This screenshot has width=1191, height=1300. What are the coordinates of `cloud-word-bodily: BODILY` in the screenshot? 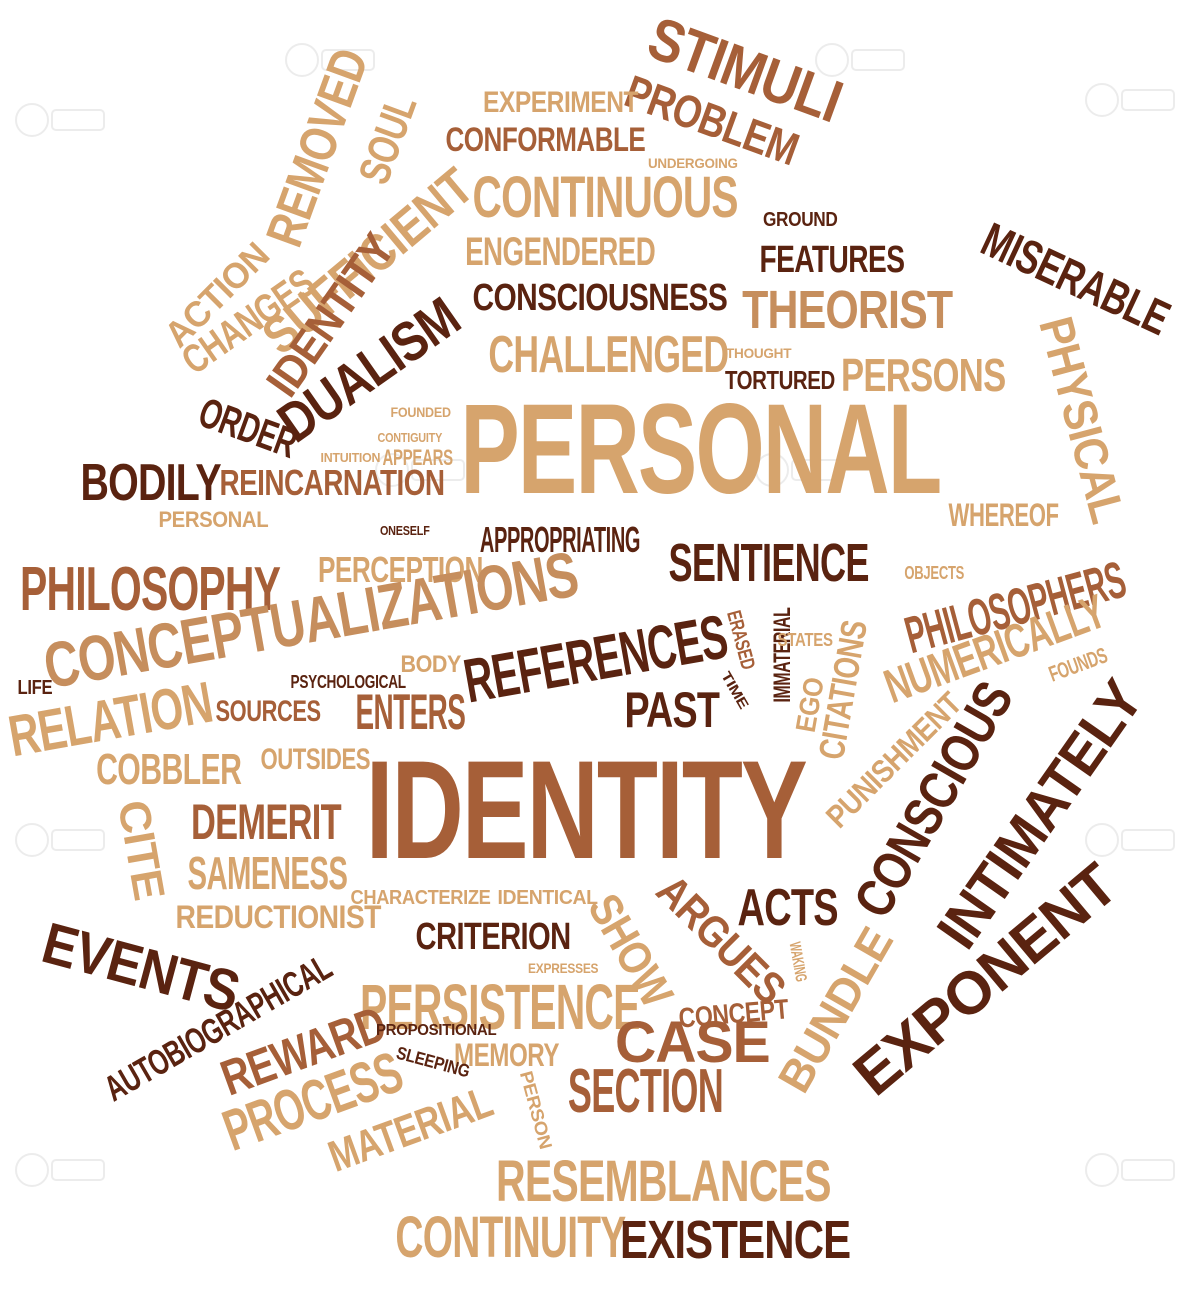 It's located at (150, 483).